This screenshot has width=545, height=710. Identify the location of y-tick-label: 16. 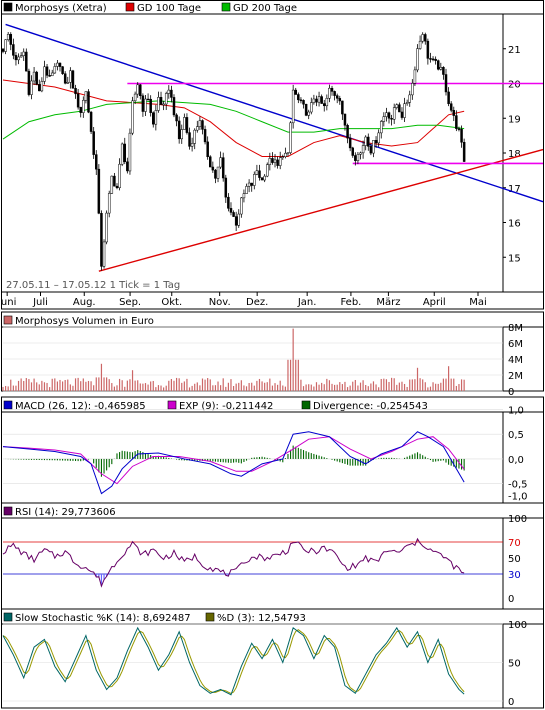
(514, 224).